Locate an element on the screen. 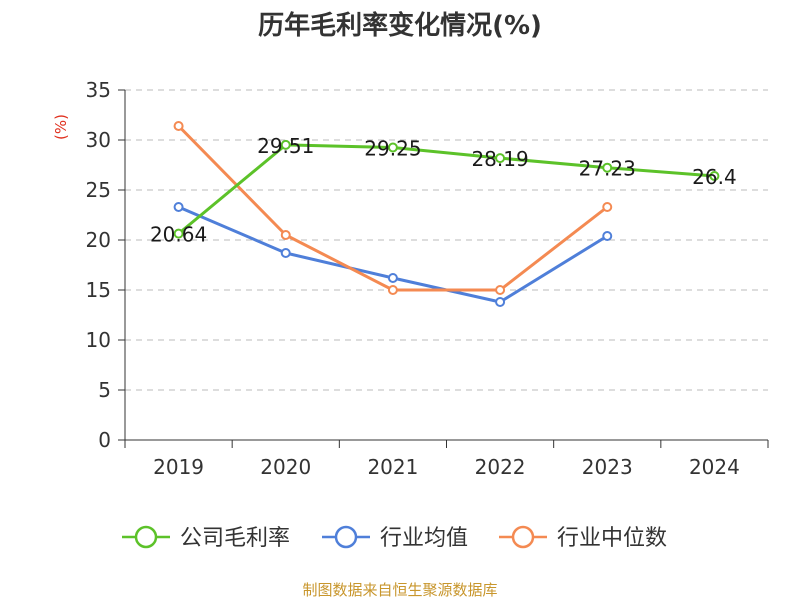 This screenshot has height=600, width=800. data-label: 29.25 is located at coordinates (392, 149).